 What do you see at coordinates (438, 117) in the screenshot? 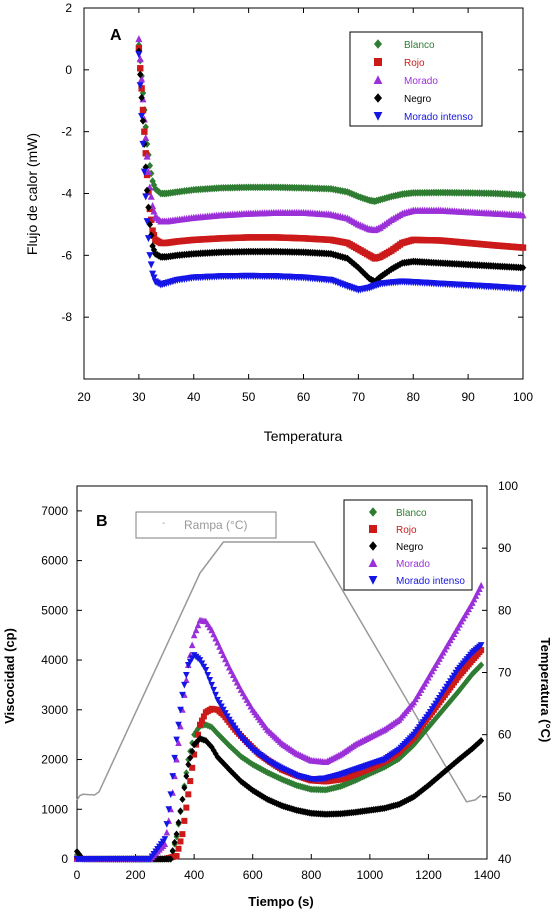
I see `legend-label-morado-intenso-a: Morado intenso` at bounding box center [438, 117].